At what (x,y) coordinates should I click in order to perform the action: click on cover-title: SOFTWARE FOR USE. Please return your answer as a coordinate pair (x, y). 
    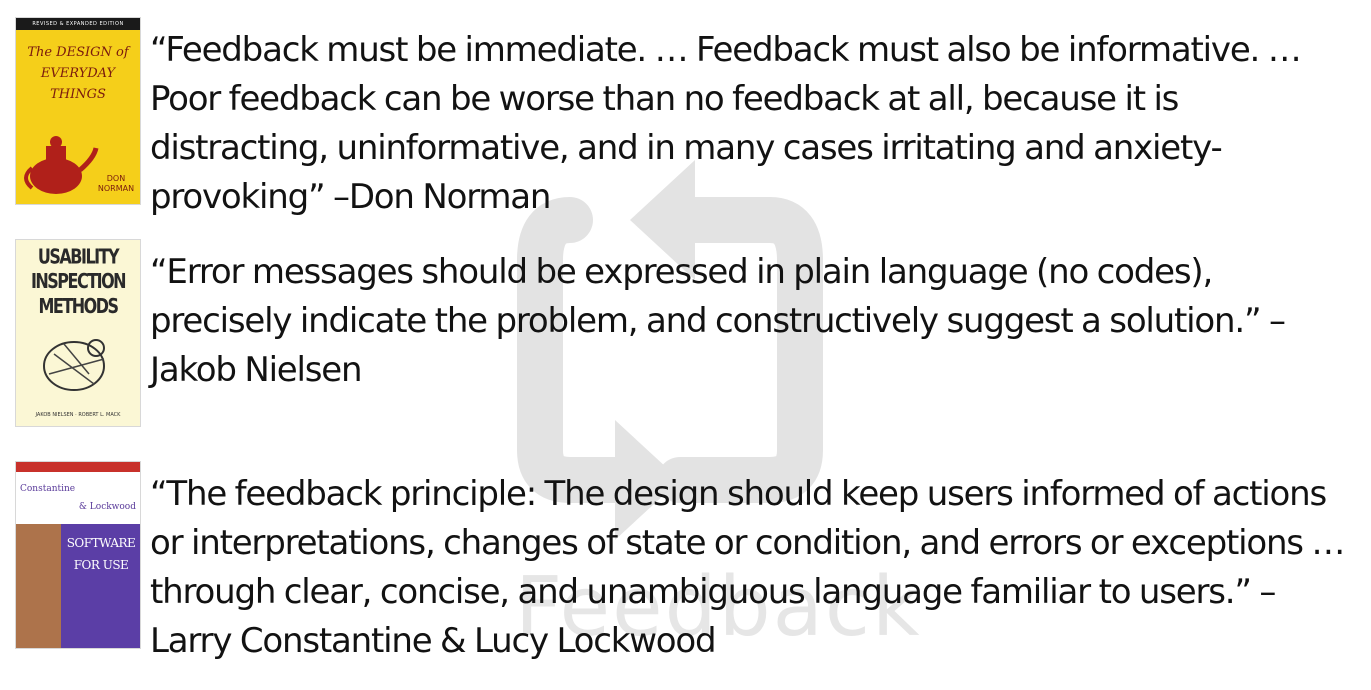
    Looking at the image, I should click on (101, 554).